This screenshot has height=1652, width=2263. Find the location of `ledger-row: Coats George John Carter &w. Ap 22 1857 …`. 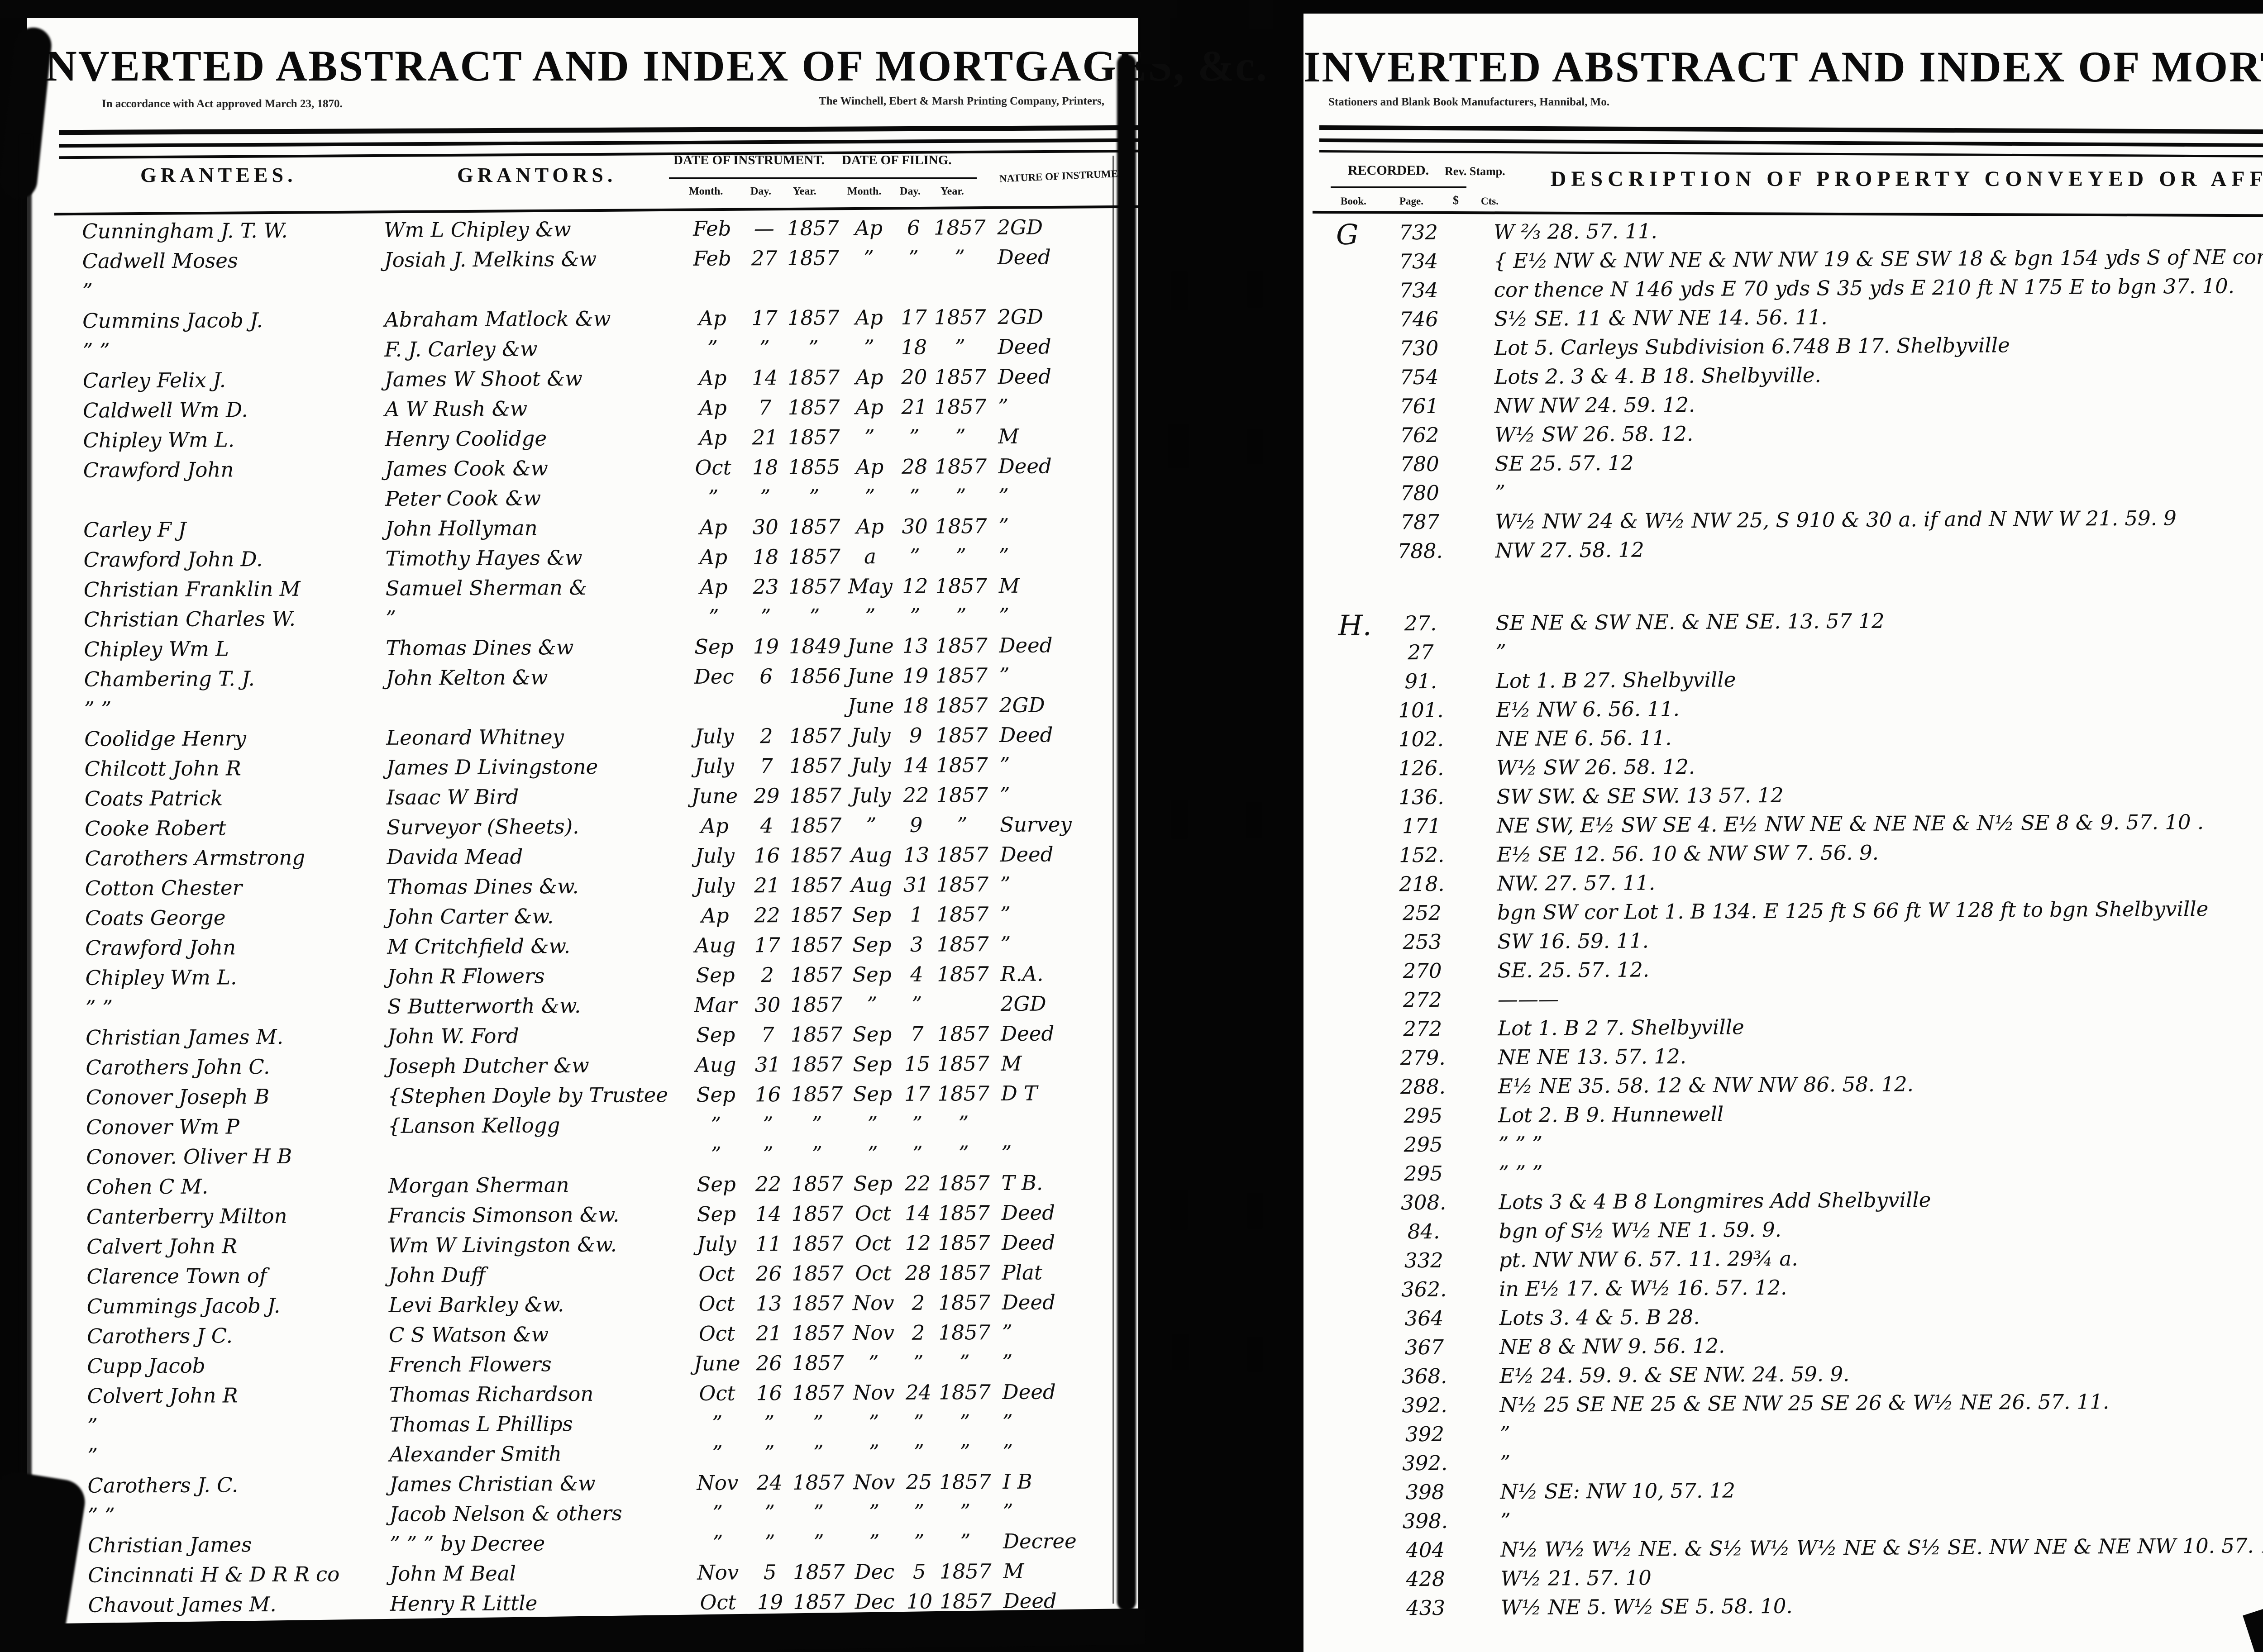

ledger-row: Coats George John Carter &w. Ap 22 1857 … is located at coordinates (582, 919).